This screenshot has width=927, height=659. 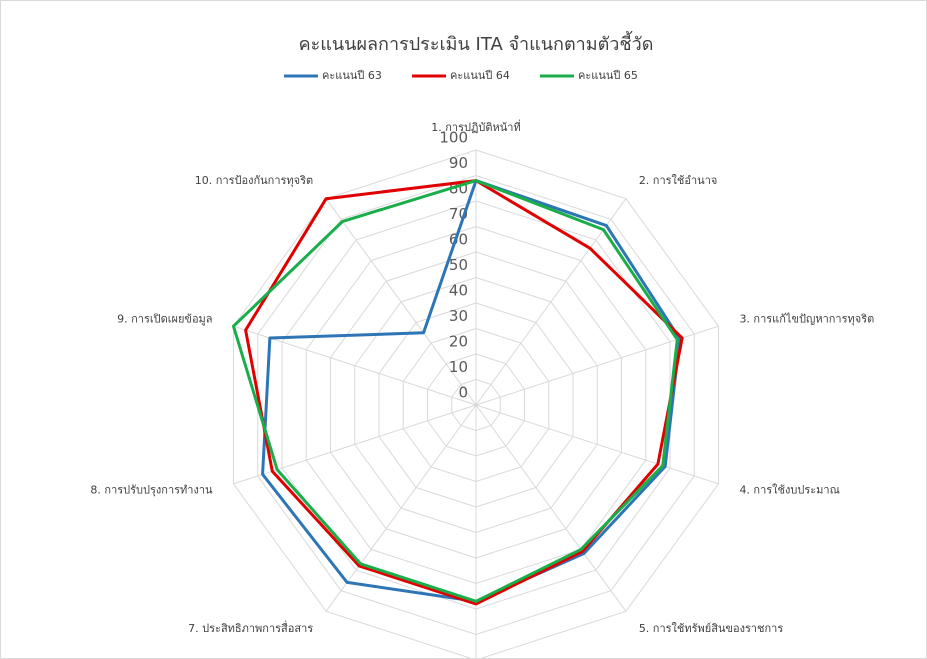 I want to click on category-label: 3. การแก้ไขปัญหาการทุจริต, so click(x=806, y=318).